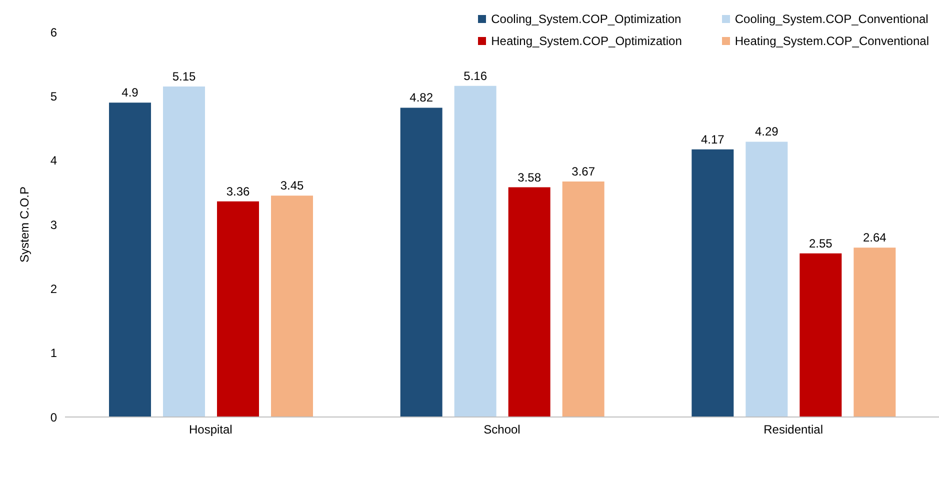 The width and height of the screenshot is (939, 477). Describe the element at coordinates (422, 97) in the screenshot. I see `data-label: 4.82` at that location.